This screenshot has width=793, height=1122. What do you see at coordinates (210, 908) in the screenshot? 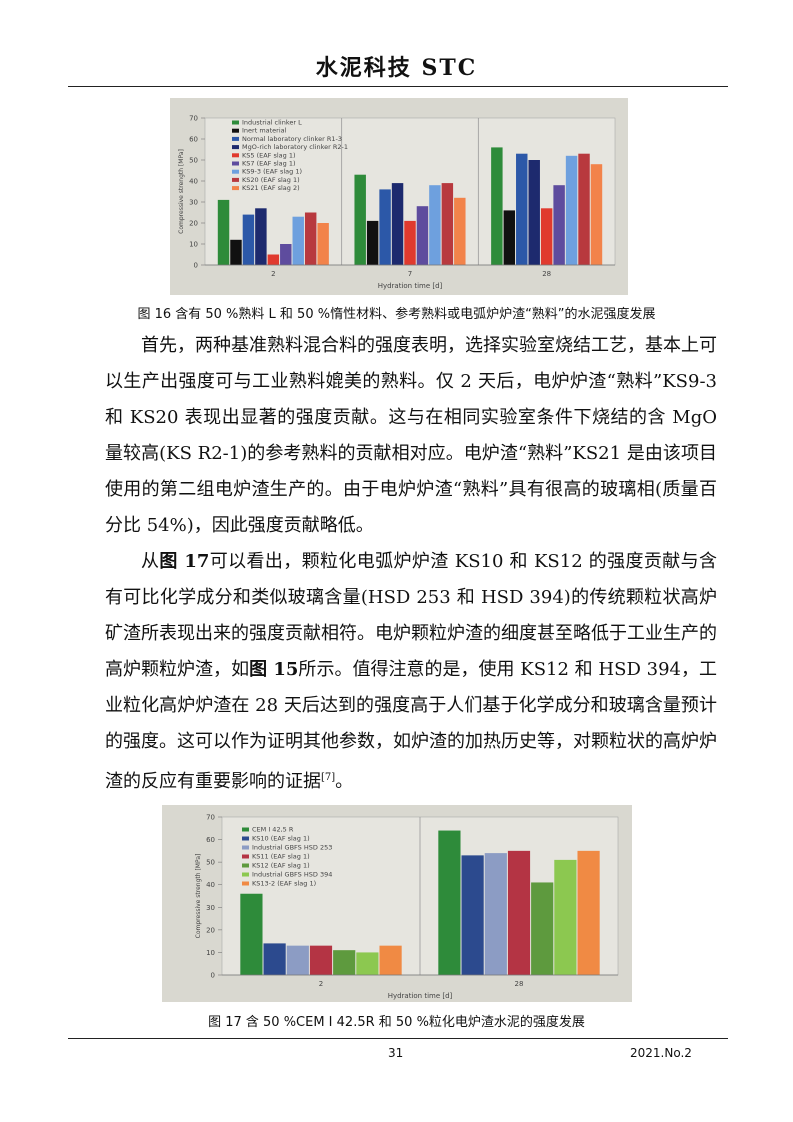
I see `y-tick-label: 30` at bounding box center [210, 908].